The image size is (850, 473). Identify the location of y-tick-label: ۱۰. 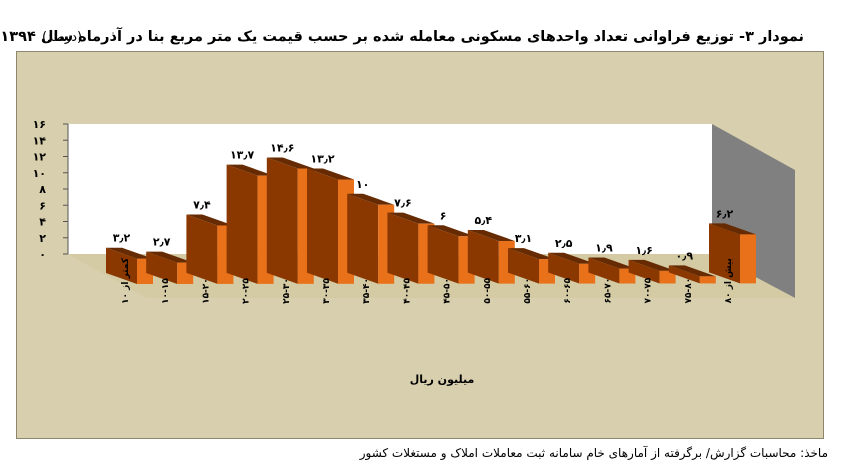
(39, 173).